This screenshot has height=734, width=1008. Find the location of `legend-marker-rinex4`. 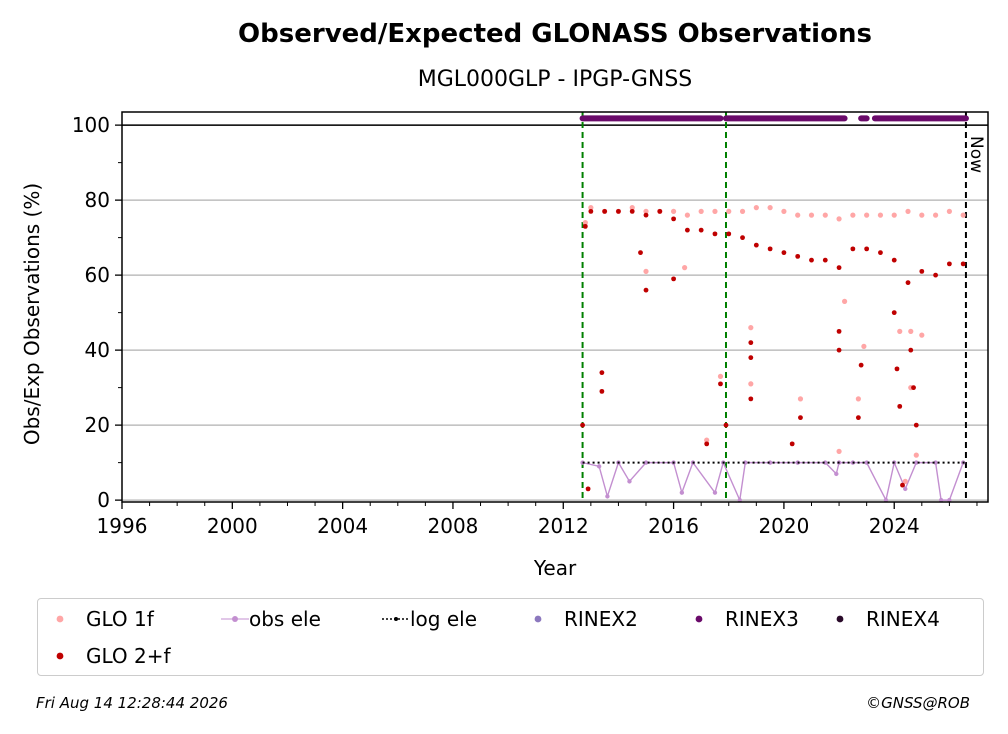

legend-marker-rinex4 is located at coordinates (840, 619).